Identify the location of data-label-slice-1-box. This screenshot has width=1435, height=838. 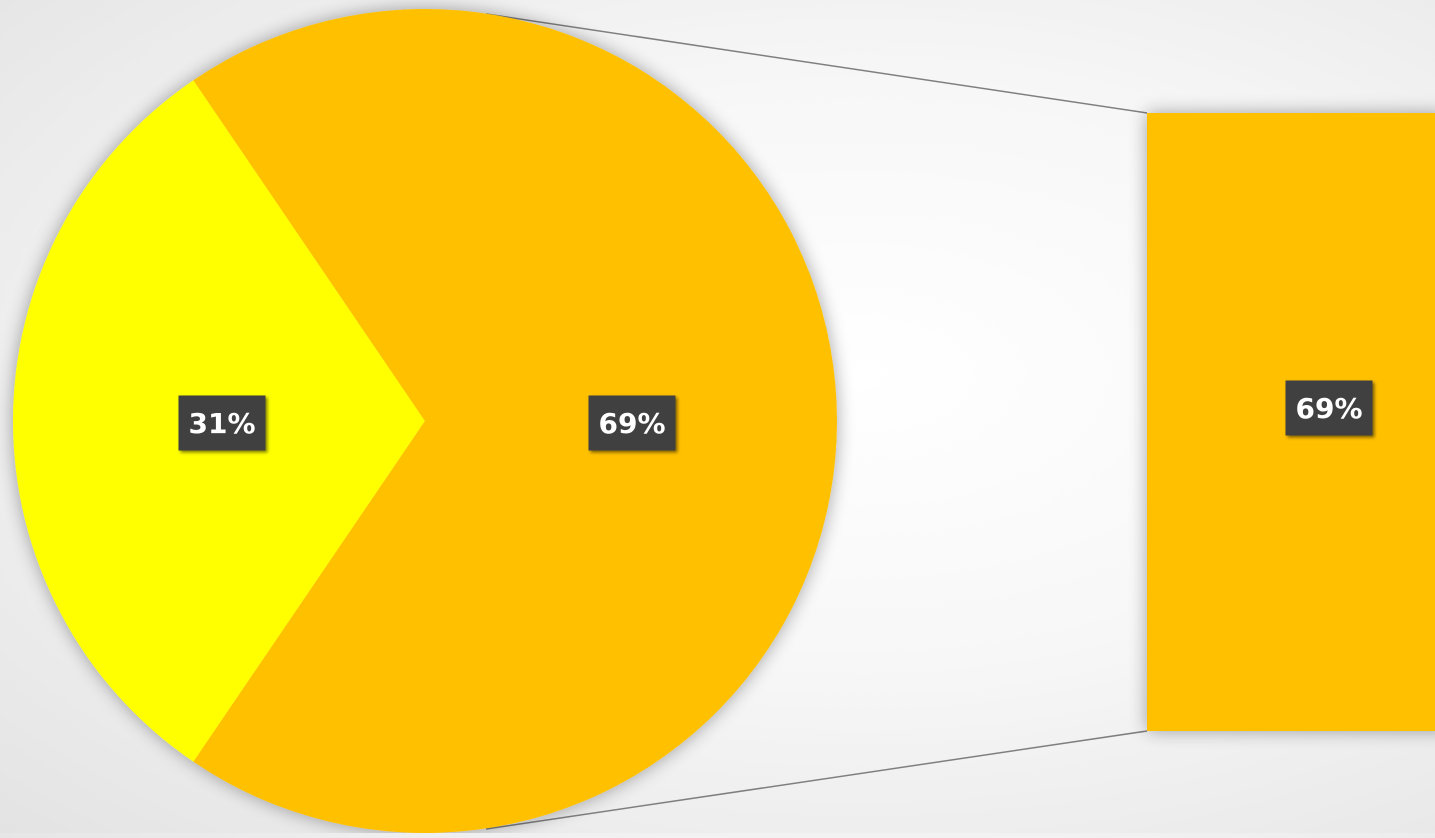
(222, 423).